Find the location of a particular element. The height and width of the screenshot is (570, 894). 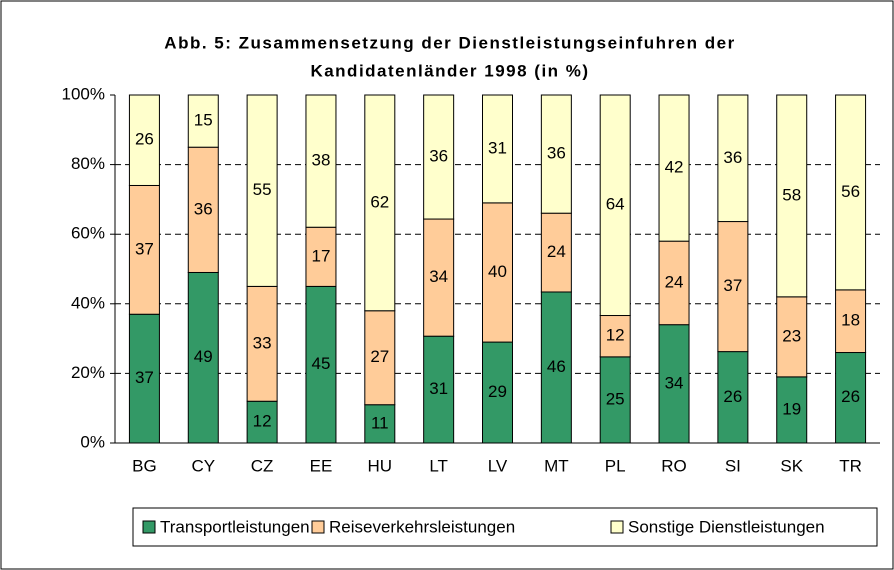

y-tick-label: 40% is located at coordinates (88, 302).